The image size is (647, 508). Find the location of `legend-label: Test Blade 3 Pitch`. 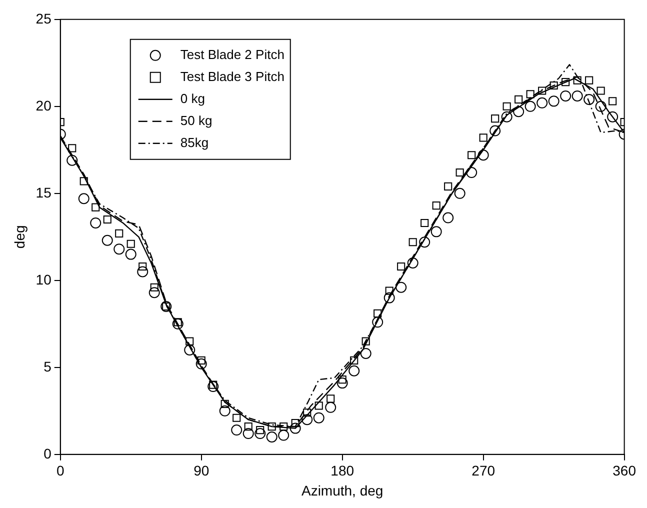

legend-label: Test Blade 3 Pitch is located at coordinates (232, 76).